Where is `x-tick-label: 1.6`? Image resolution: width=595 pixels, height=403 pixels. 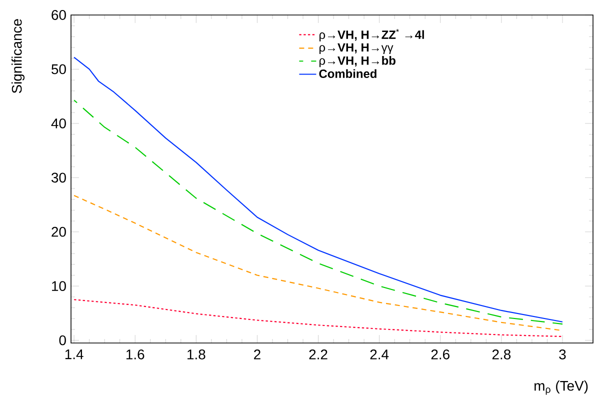
x-tick-label: 1.6 is located at coordinates (135, 355).